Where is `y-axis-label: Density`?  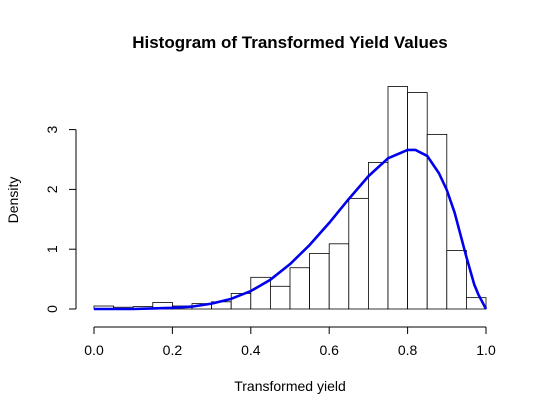
y-axis-label: Density is located at coordinates (13, 200).